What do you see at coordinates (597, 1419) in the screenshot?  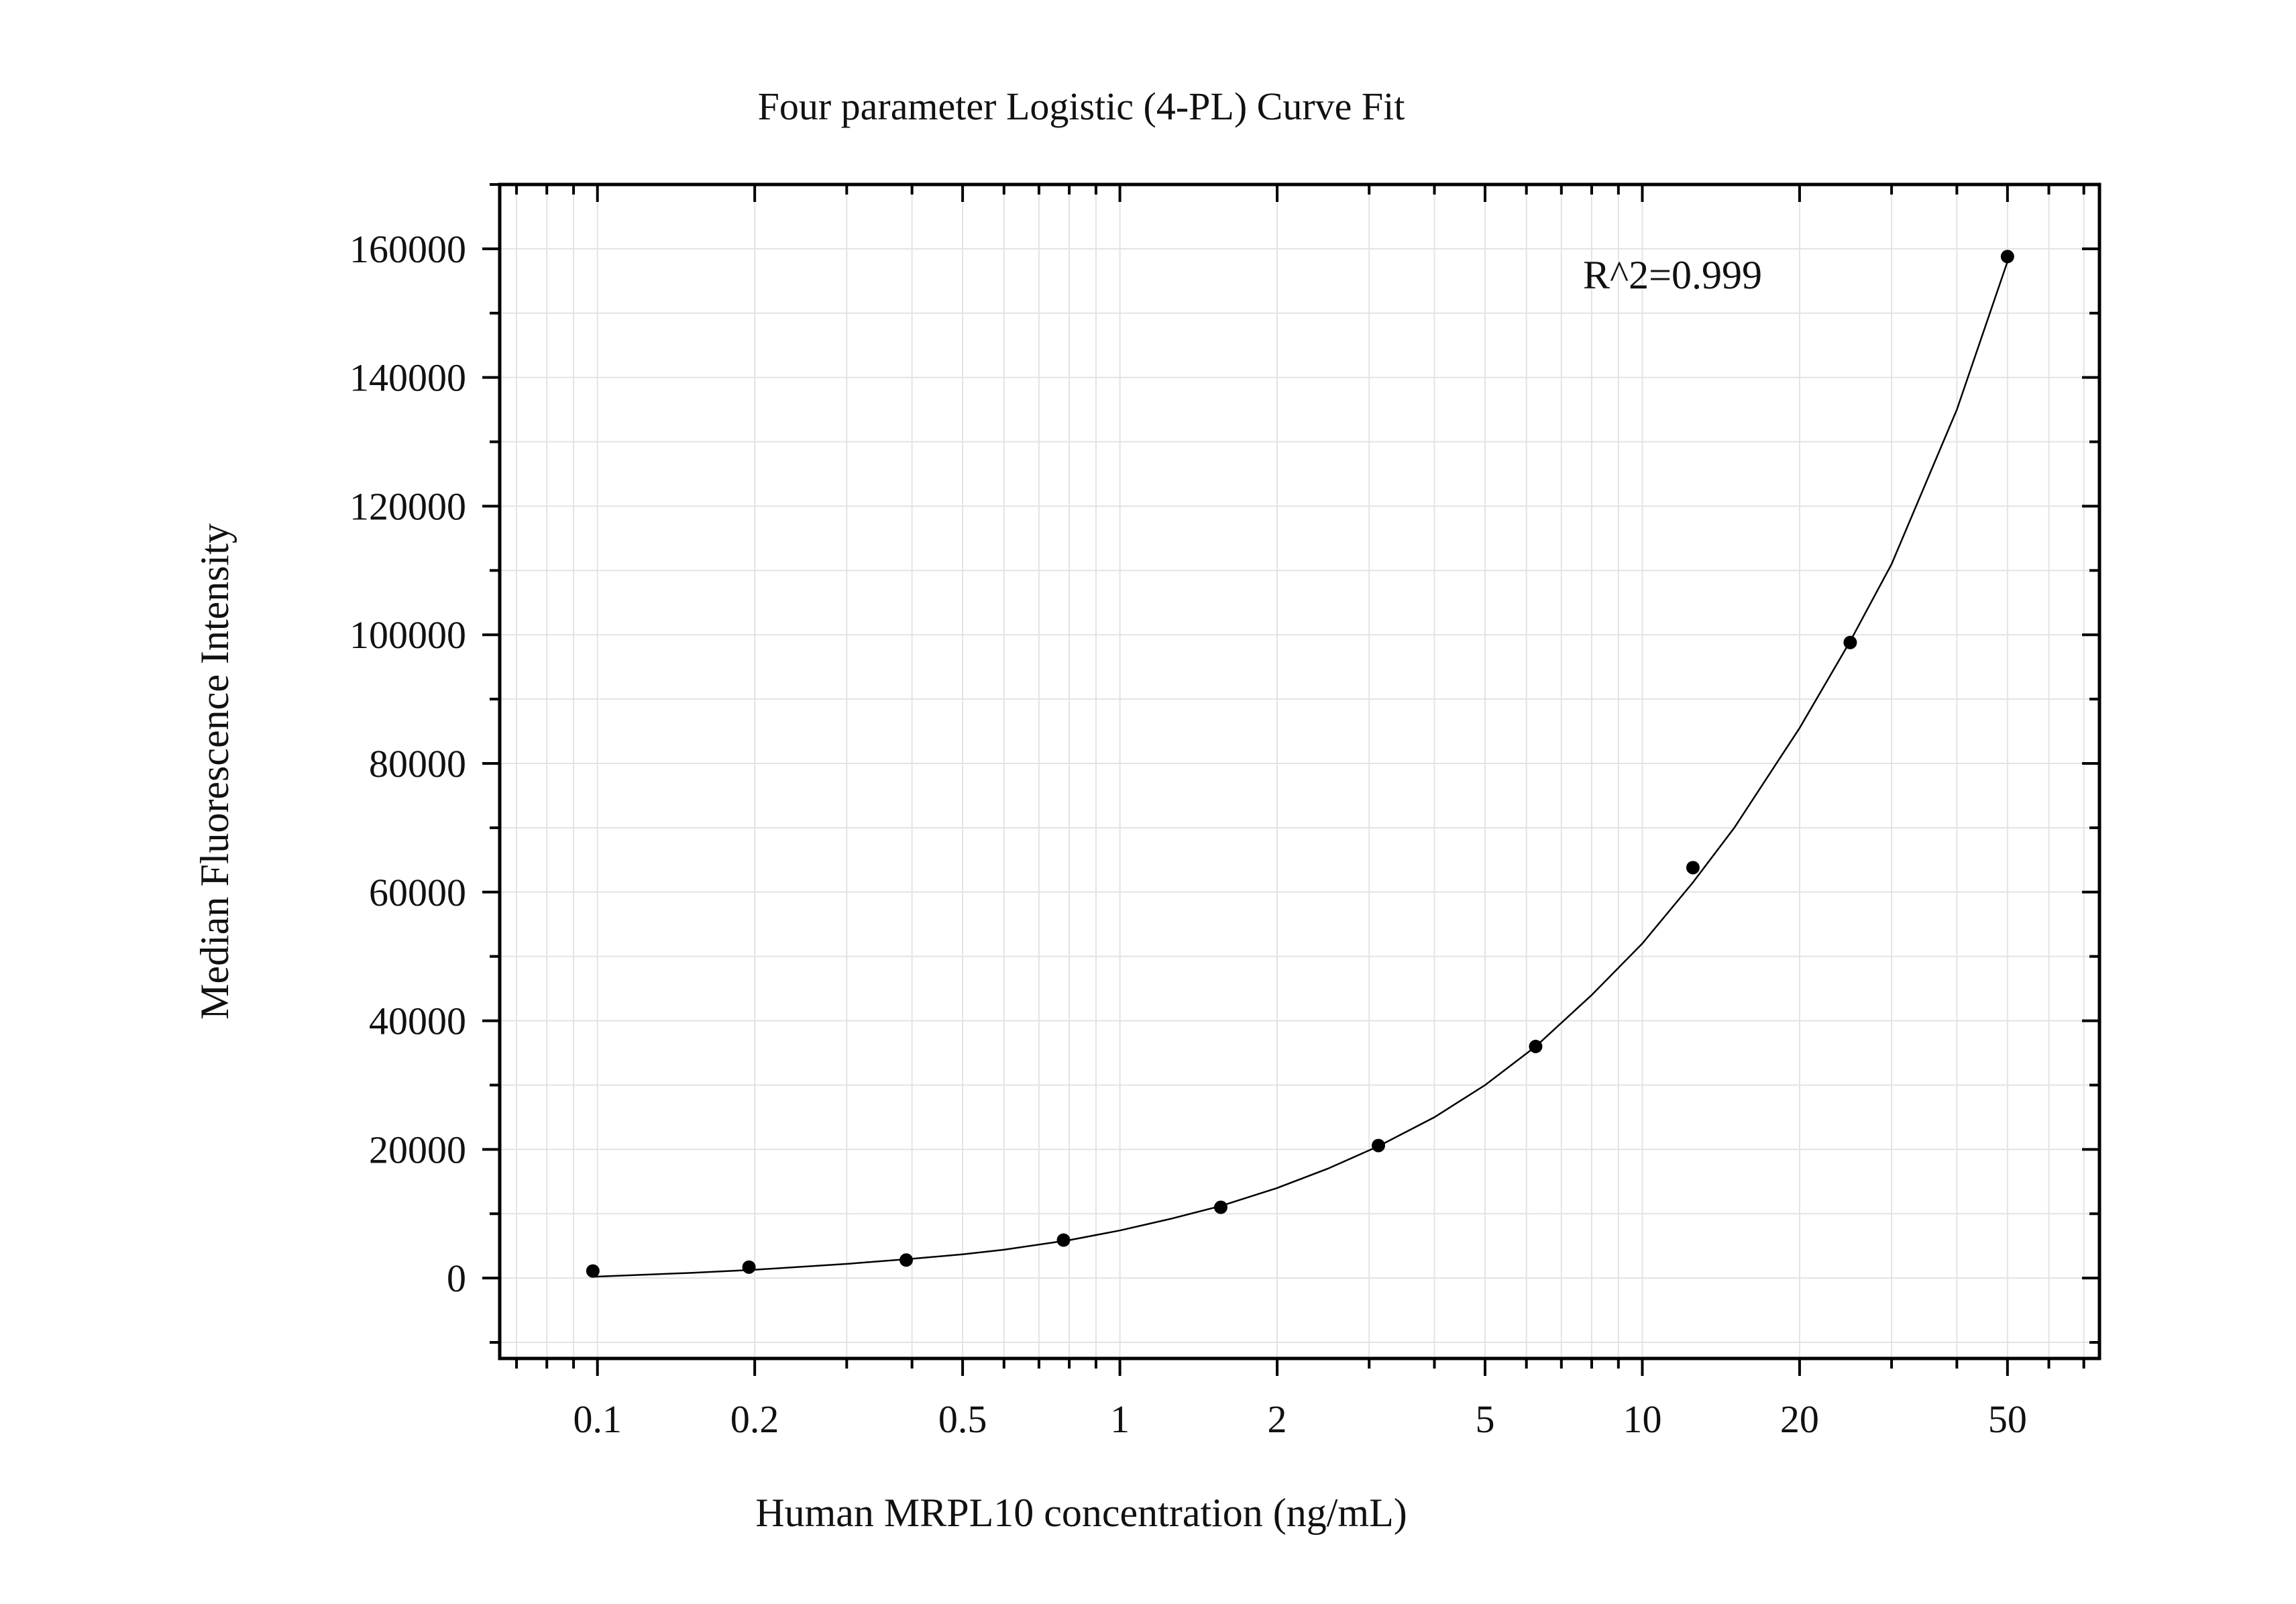 I see `x-tick-label: 0.1` at bounding box center [597, 1419].